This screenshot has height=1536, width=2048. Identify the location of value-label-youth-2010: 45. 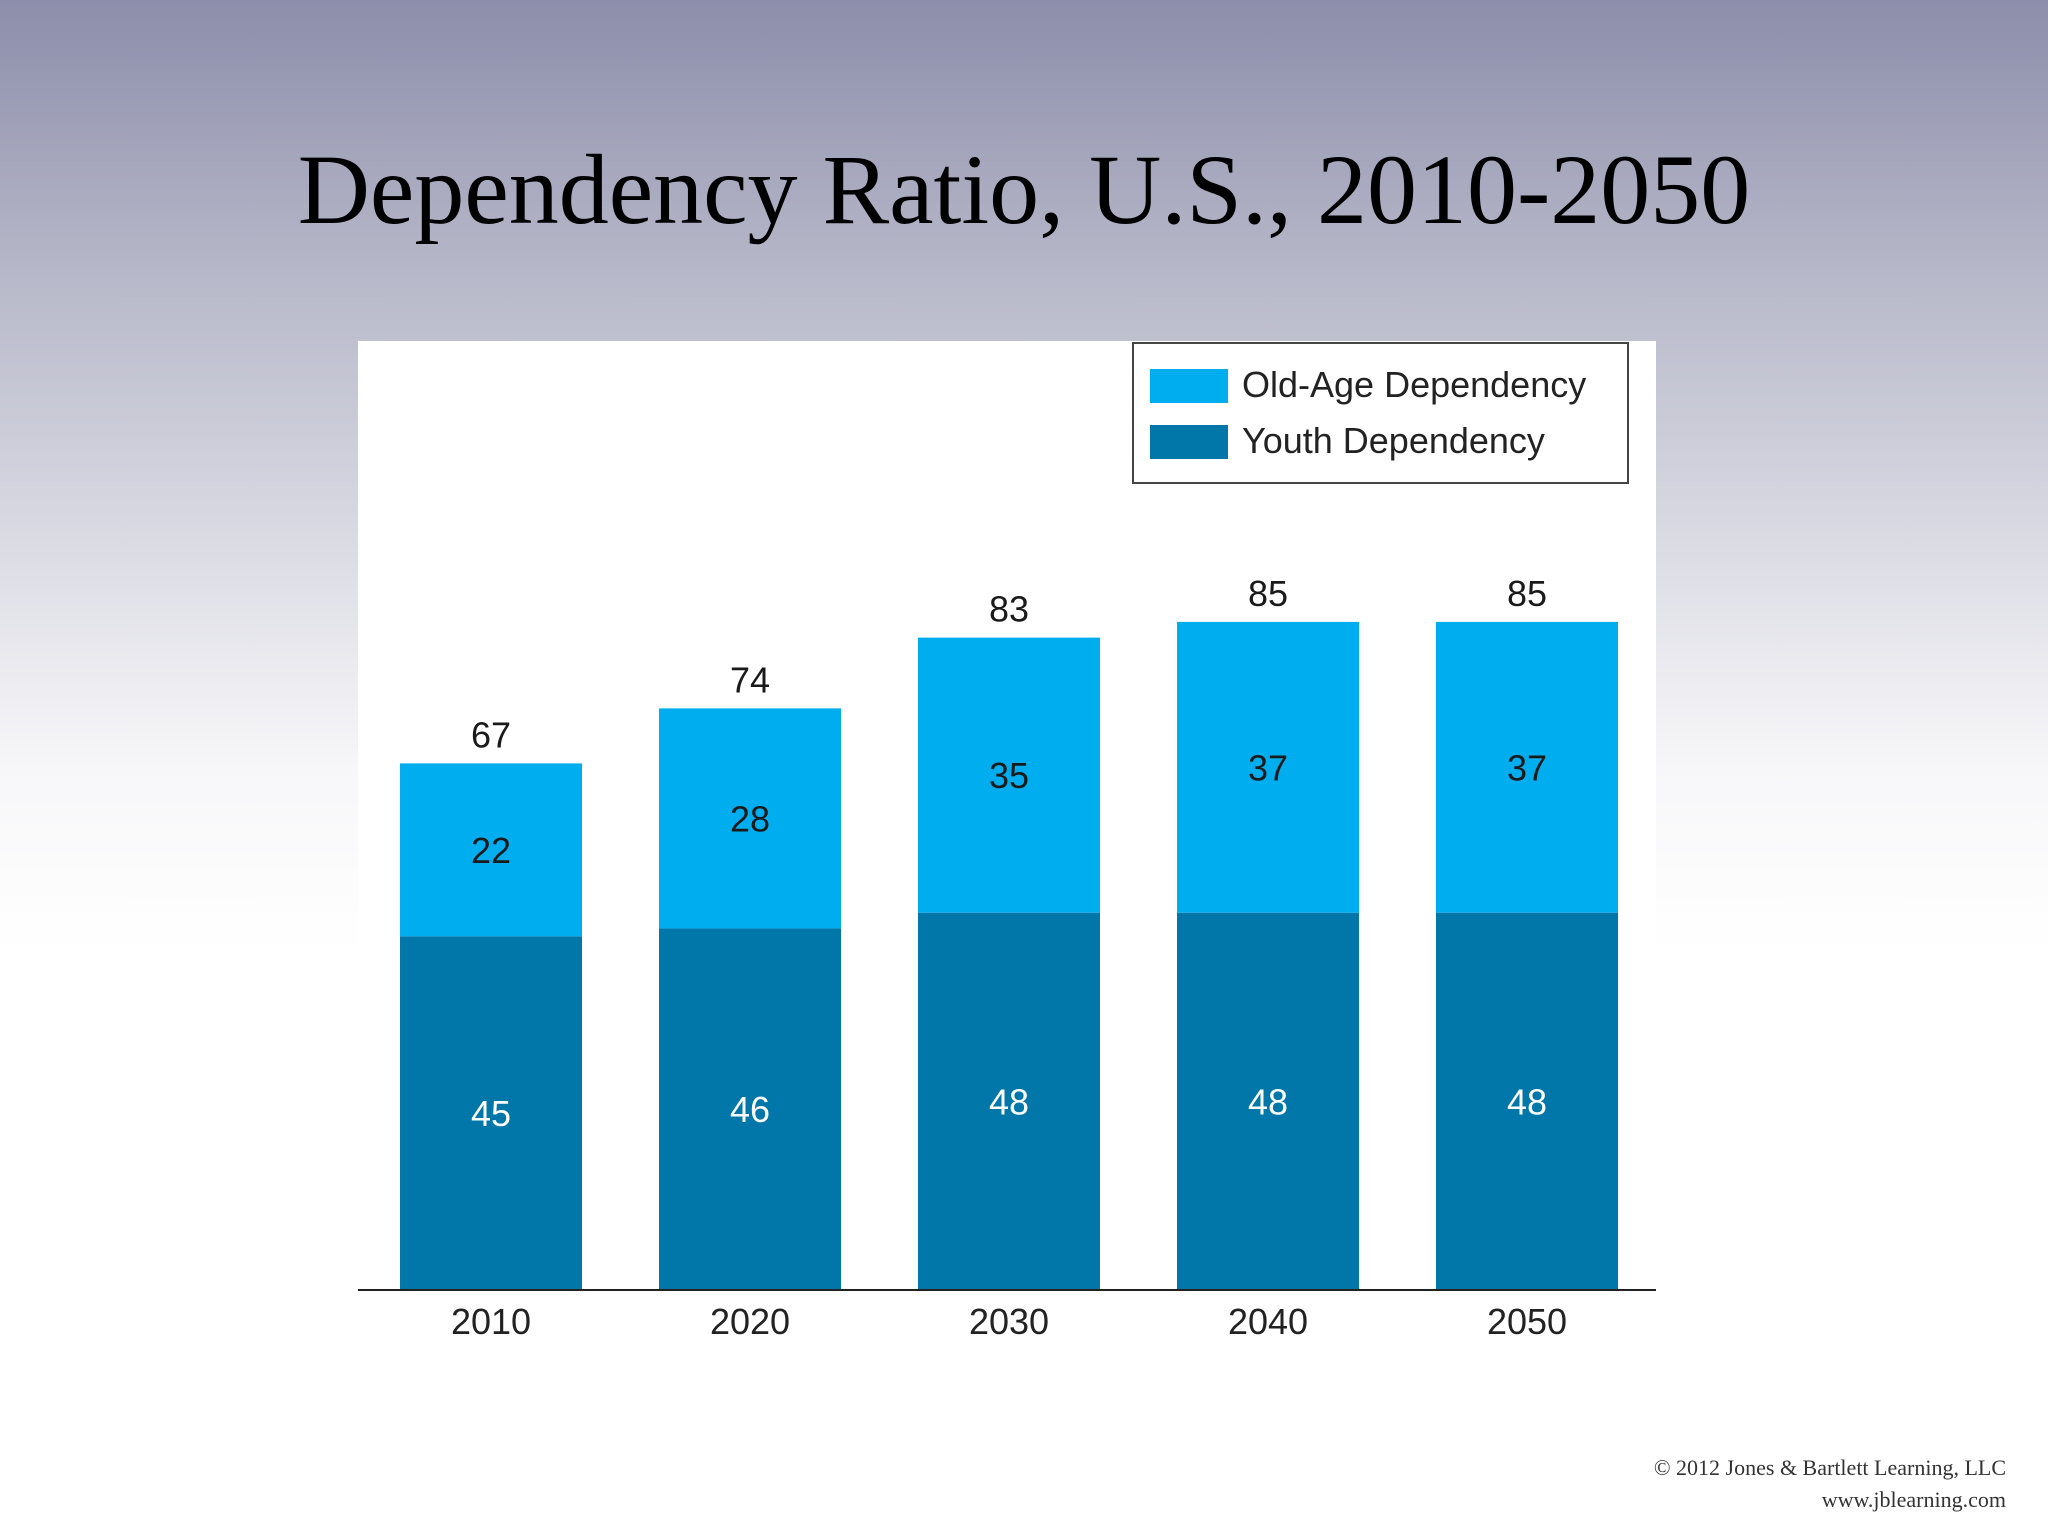
(491, 1113).